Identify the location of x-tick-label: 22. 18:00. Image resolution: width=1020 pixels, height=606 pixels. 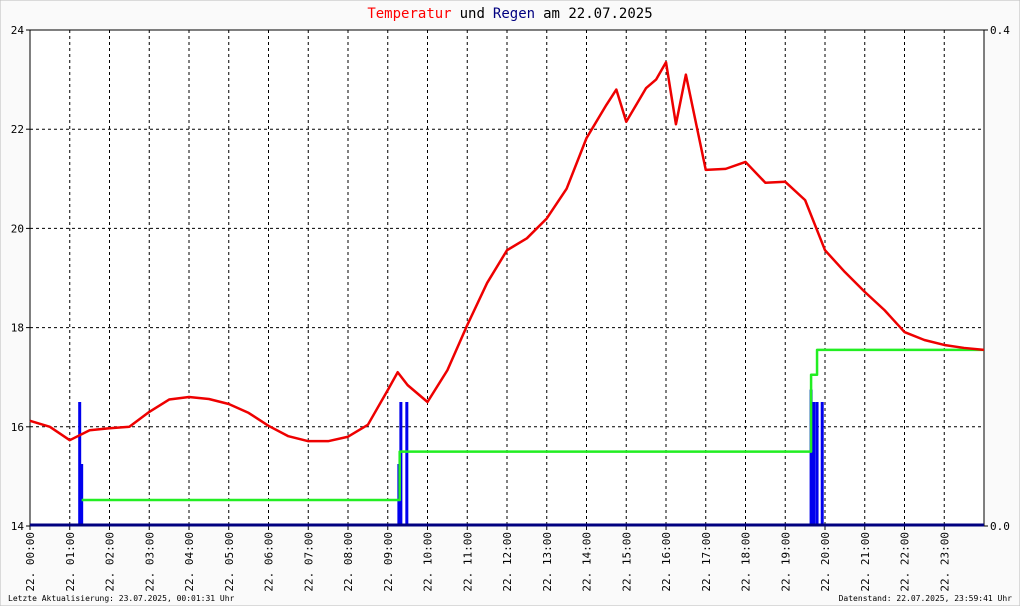
(746, 562).